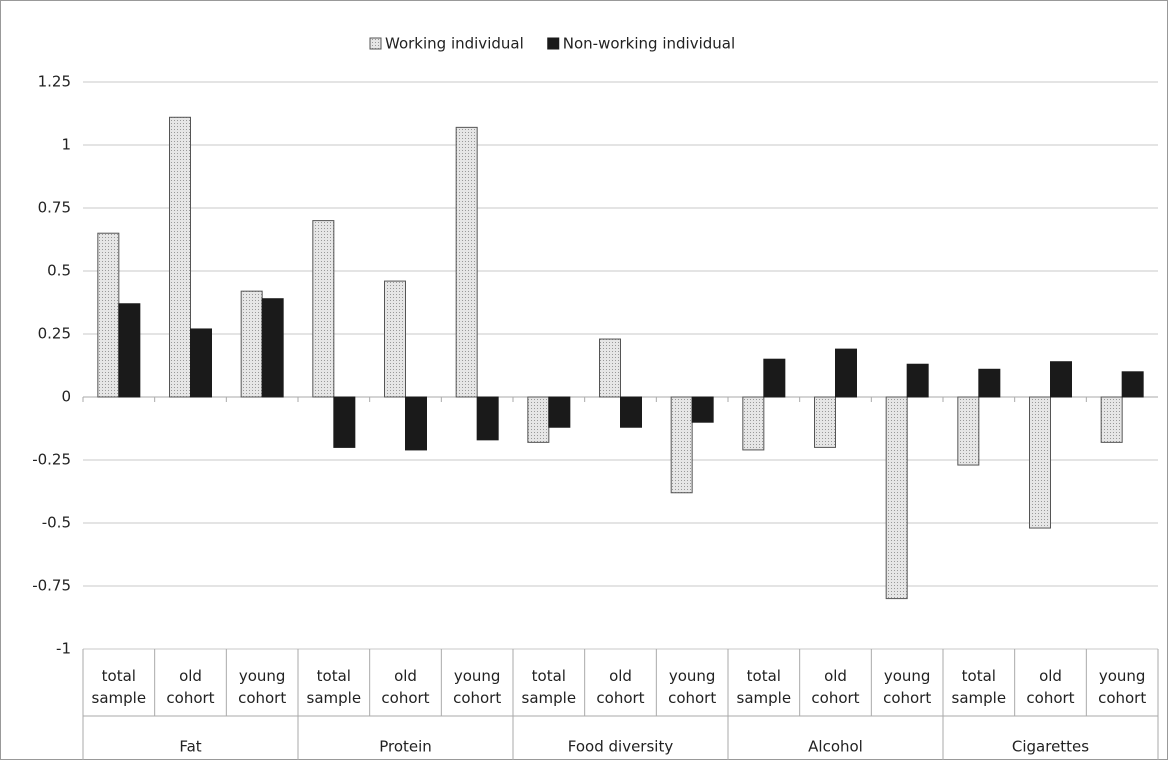  What do you see at coordinates (454, 44) in the screenshot?
I see `legend-label: Working individual` at bounding box center [454, 44].